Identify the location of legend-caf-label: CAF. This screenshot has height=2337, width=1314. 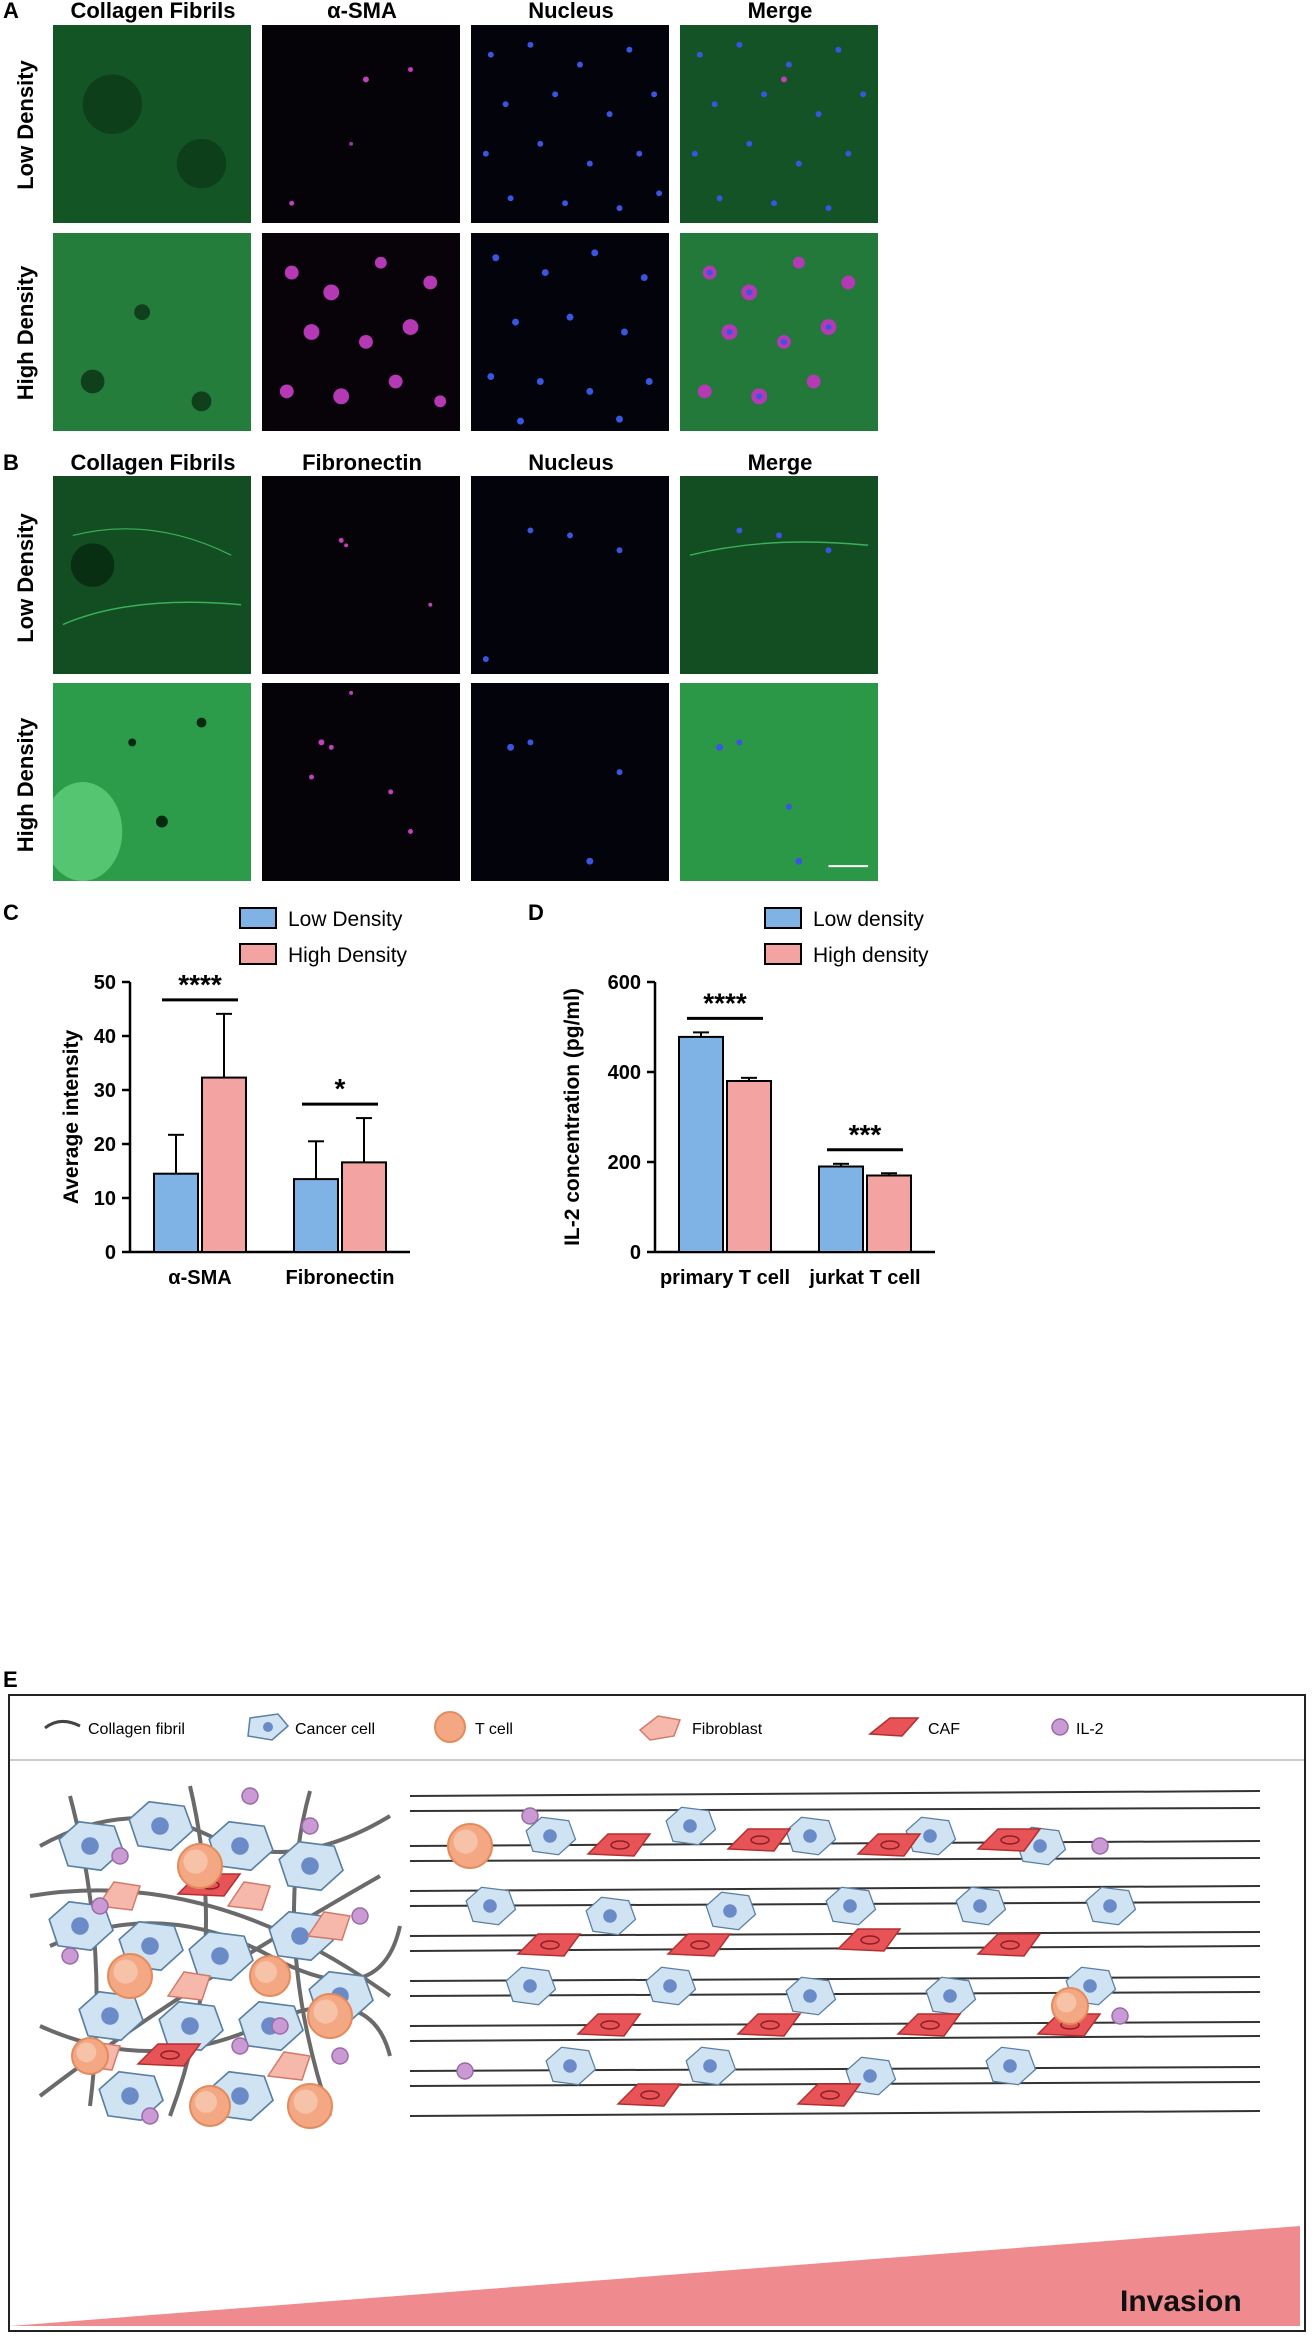
(944, 1729).